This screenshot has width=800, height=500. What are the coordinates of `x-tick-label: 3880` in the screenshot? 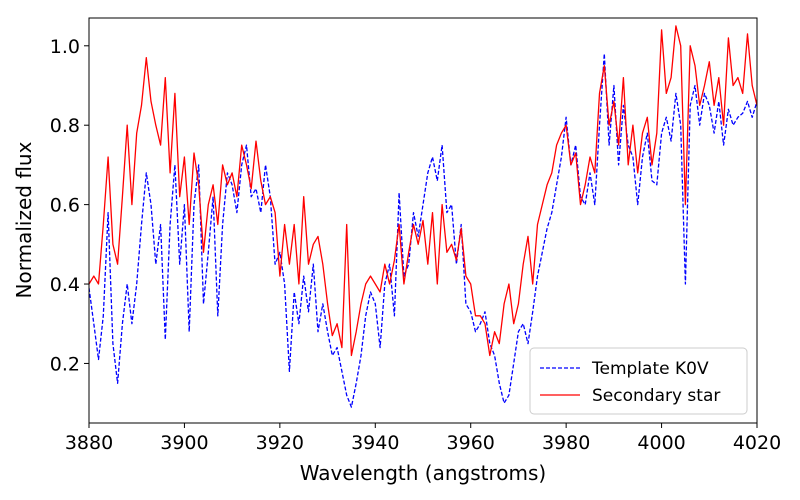 It's located at (89, 443).